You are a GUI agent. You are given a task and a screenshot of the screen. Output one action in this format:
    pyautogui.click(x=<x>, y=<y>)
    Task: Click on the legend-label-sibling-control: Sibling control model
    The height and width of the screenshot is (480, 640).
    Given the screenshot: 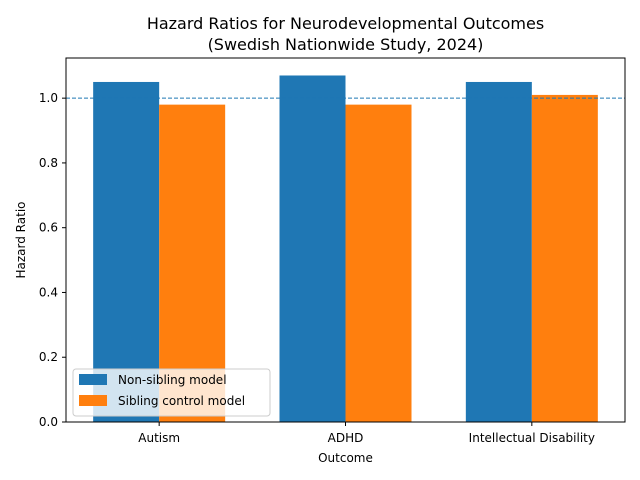 What is the action you would take?
    pyautogui.click(x=181, y=401)
    